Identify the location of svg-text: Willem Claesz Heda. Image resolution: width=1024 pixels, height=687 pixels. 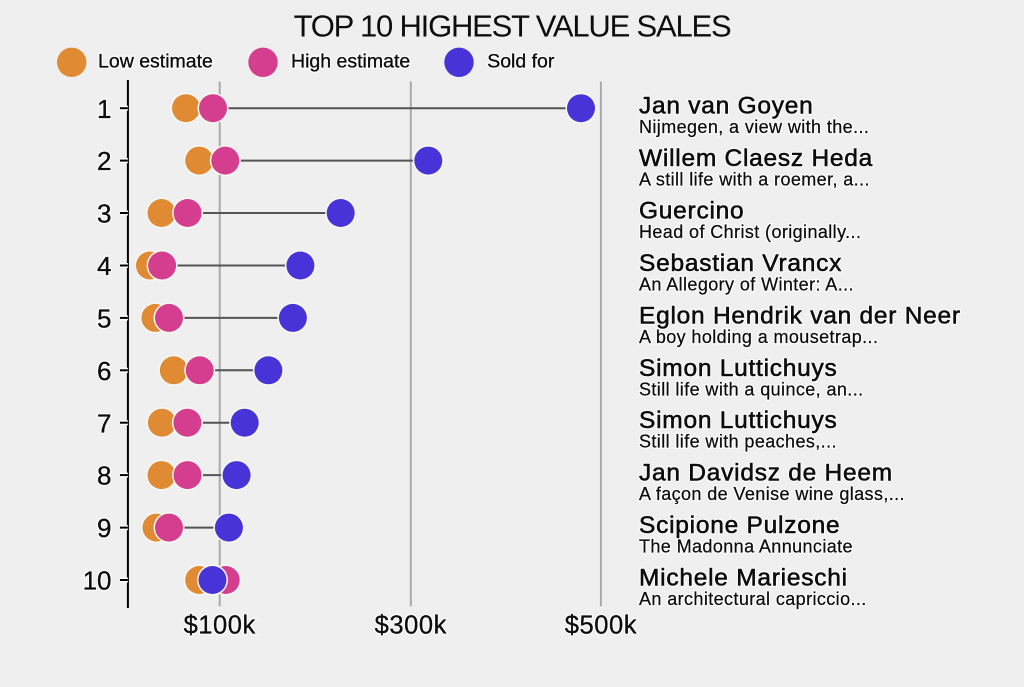
(756, 158).